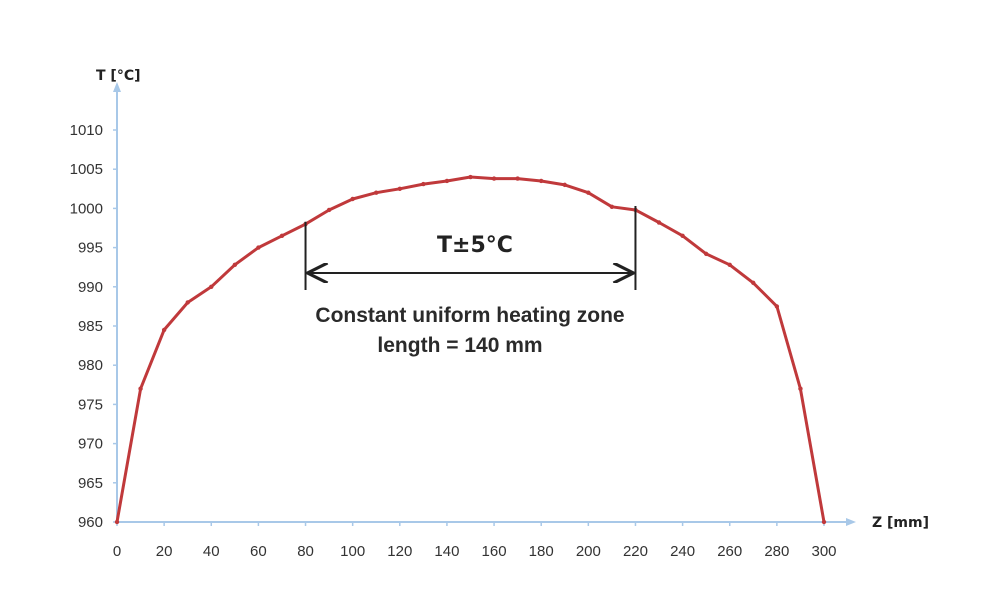  What do you see at coordinates (588, 551) in the screenshot?
I see `x-tick-label: 200` at bounding box center [588, 551].